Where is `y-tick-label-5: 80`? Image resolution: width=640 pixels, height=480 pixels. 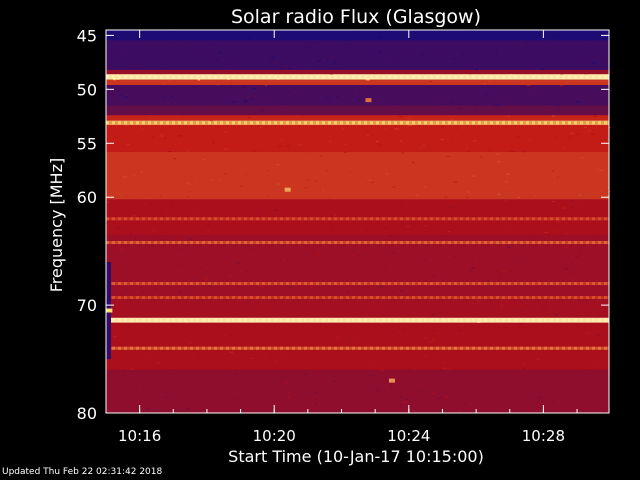
y-tick-label-5: 80 is located at coordinates (87, 413).